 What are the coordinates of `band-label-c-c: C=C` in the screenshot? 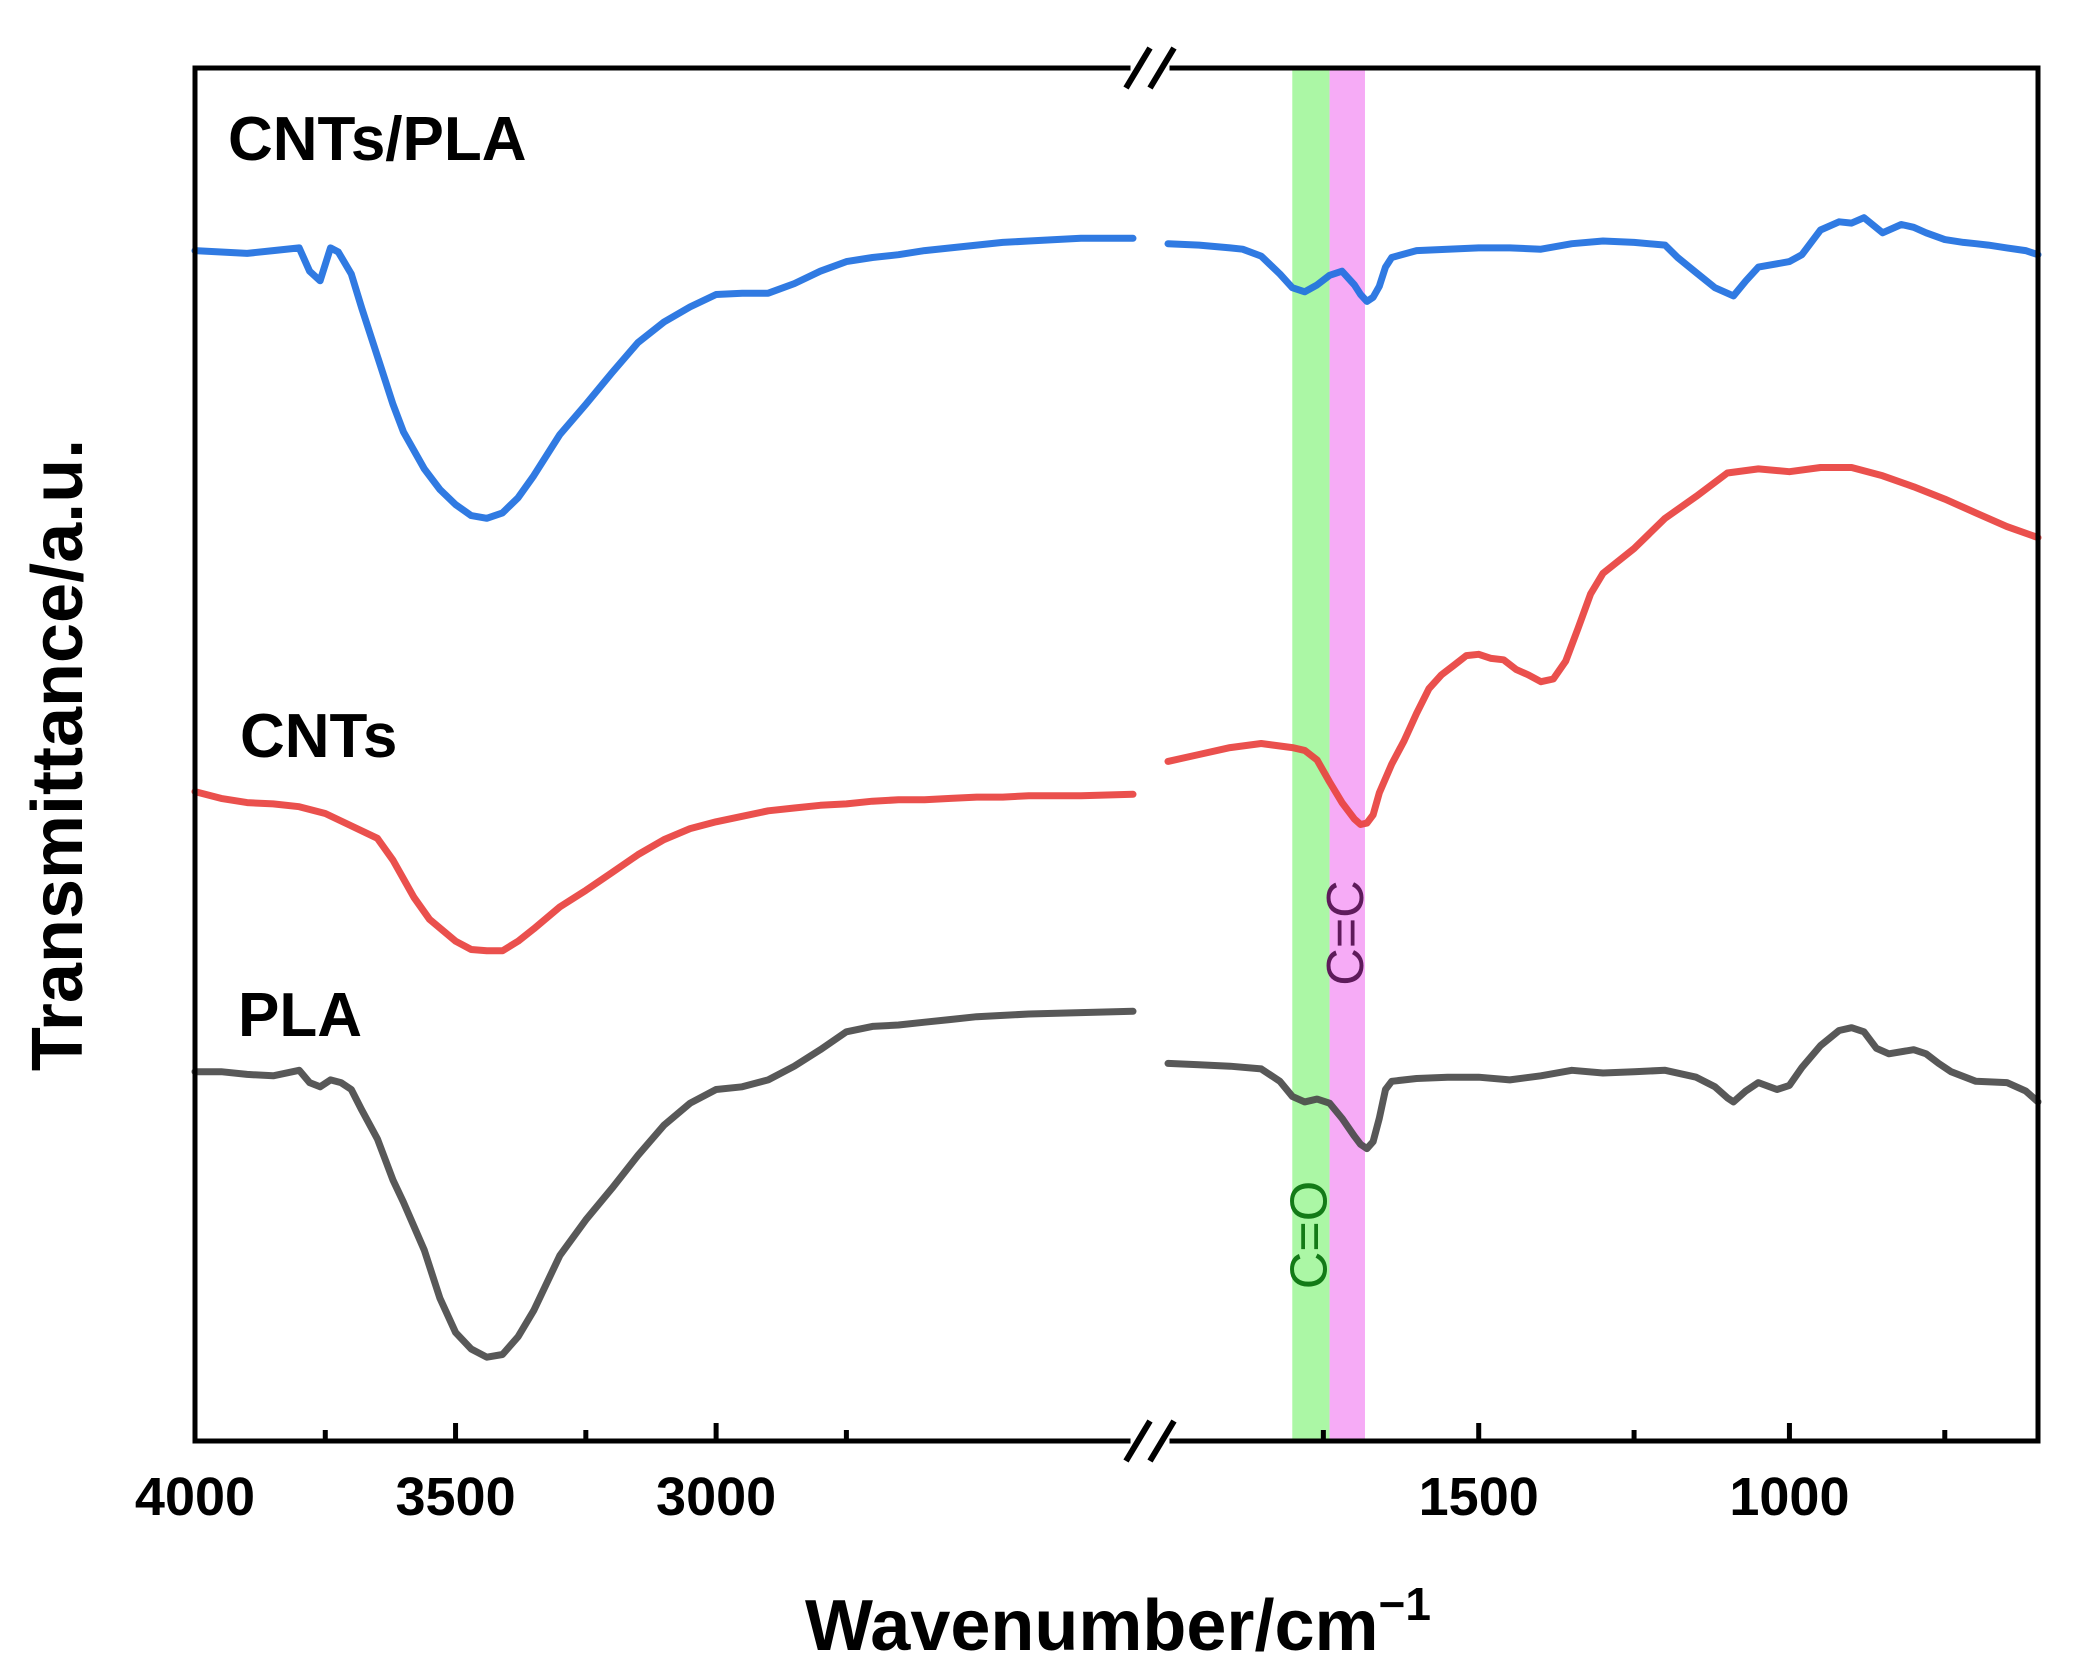 It's located at (1346, 932).